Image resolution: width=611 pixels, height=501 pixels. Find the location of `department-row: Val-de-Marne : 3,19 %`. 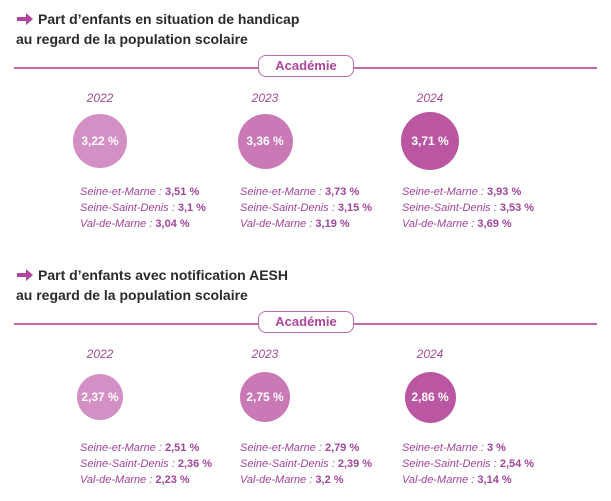

department-row: Val-de-Marne : 3,19 % is located at coordinates (306, 224).